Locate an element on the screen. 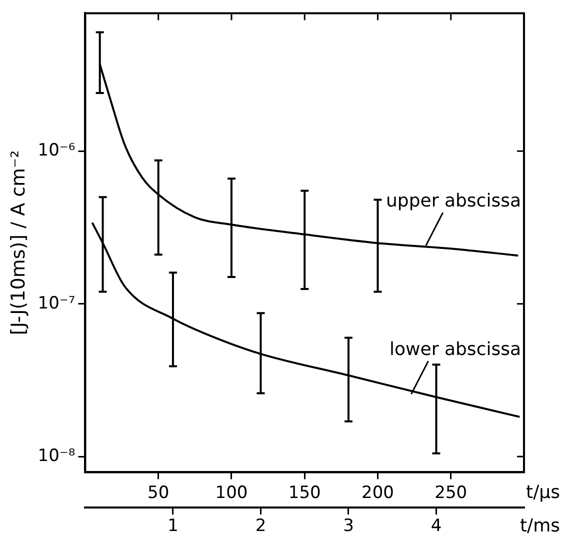 Image resolution: width=562 pixels, height=541 pixels. x2-tick-label: 1 is located at coordinates (173, 526).